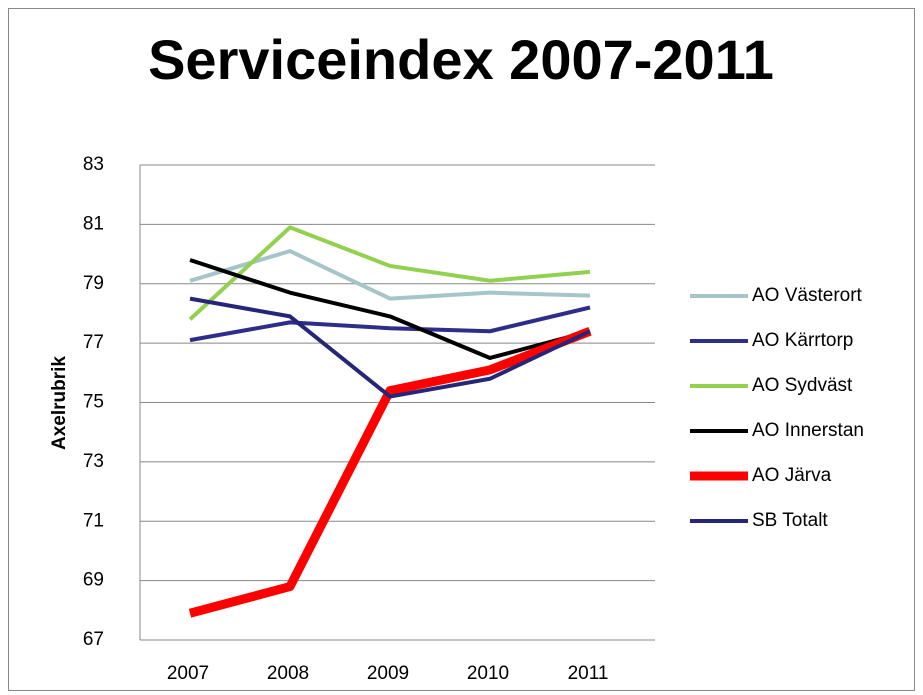 Image resolution: width=923 pixels, height=695 pixels. What do you see at coordinates (93, 402) in the screenshot?
I see `y-tick-label: 75` at bounding box center [93, 402].